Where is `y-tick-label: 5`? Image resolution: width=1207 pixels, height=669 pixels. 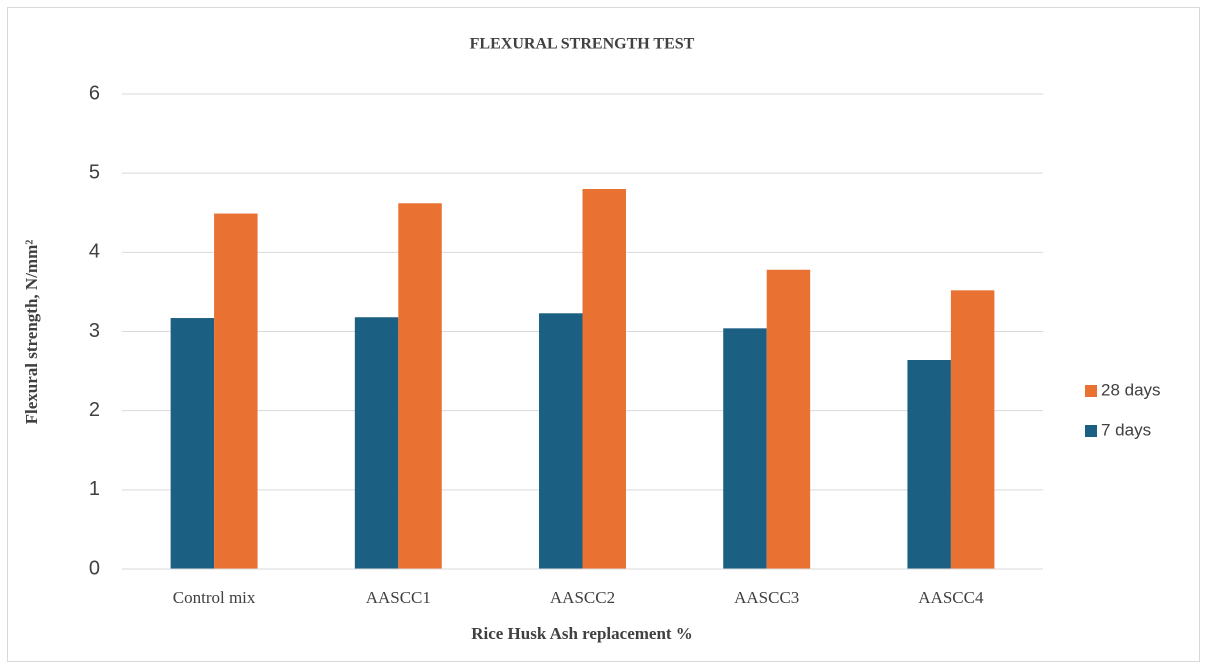 y-tick-label: 5 is located at coordinates (94, 172).